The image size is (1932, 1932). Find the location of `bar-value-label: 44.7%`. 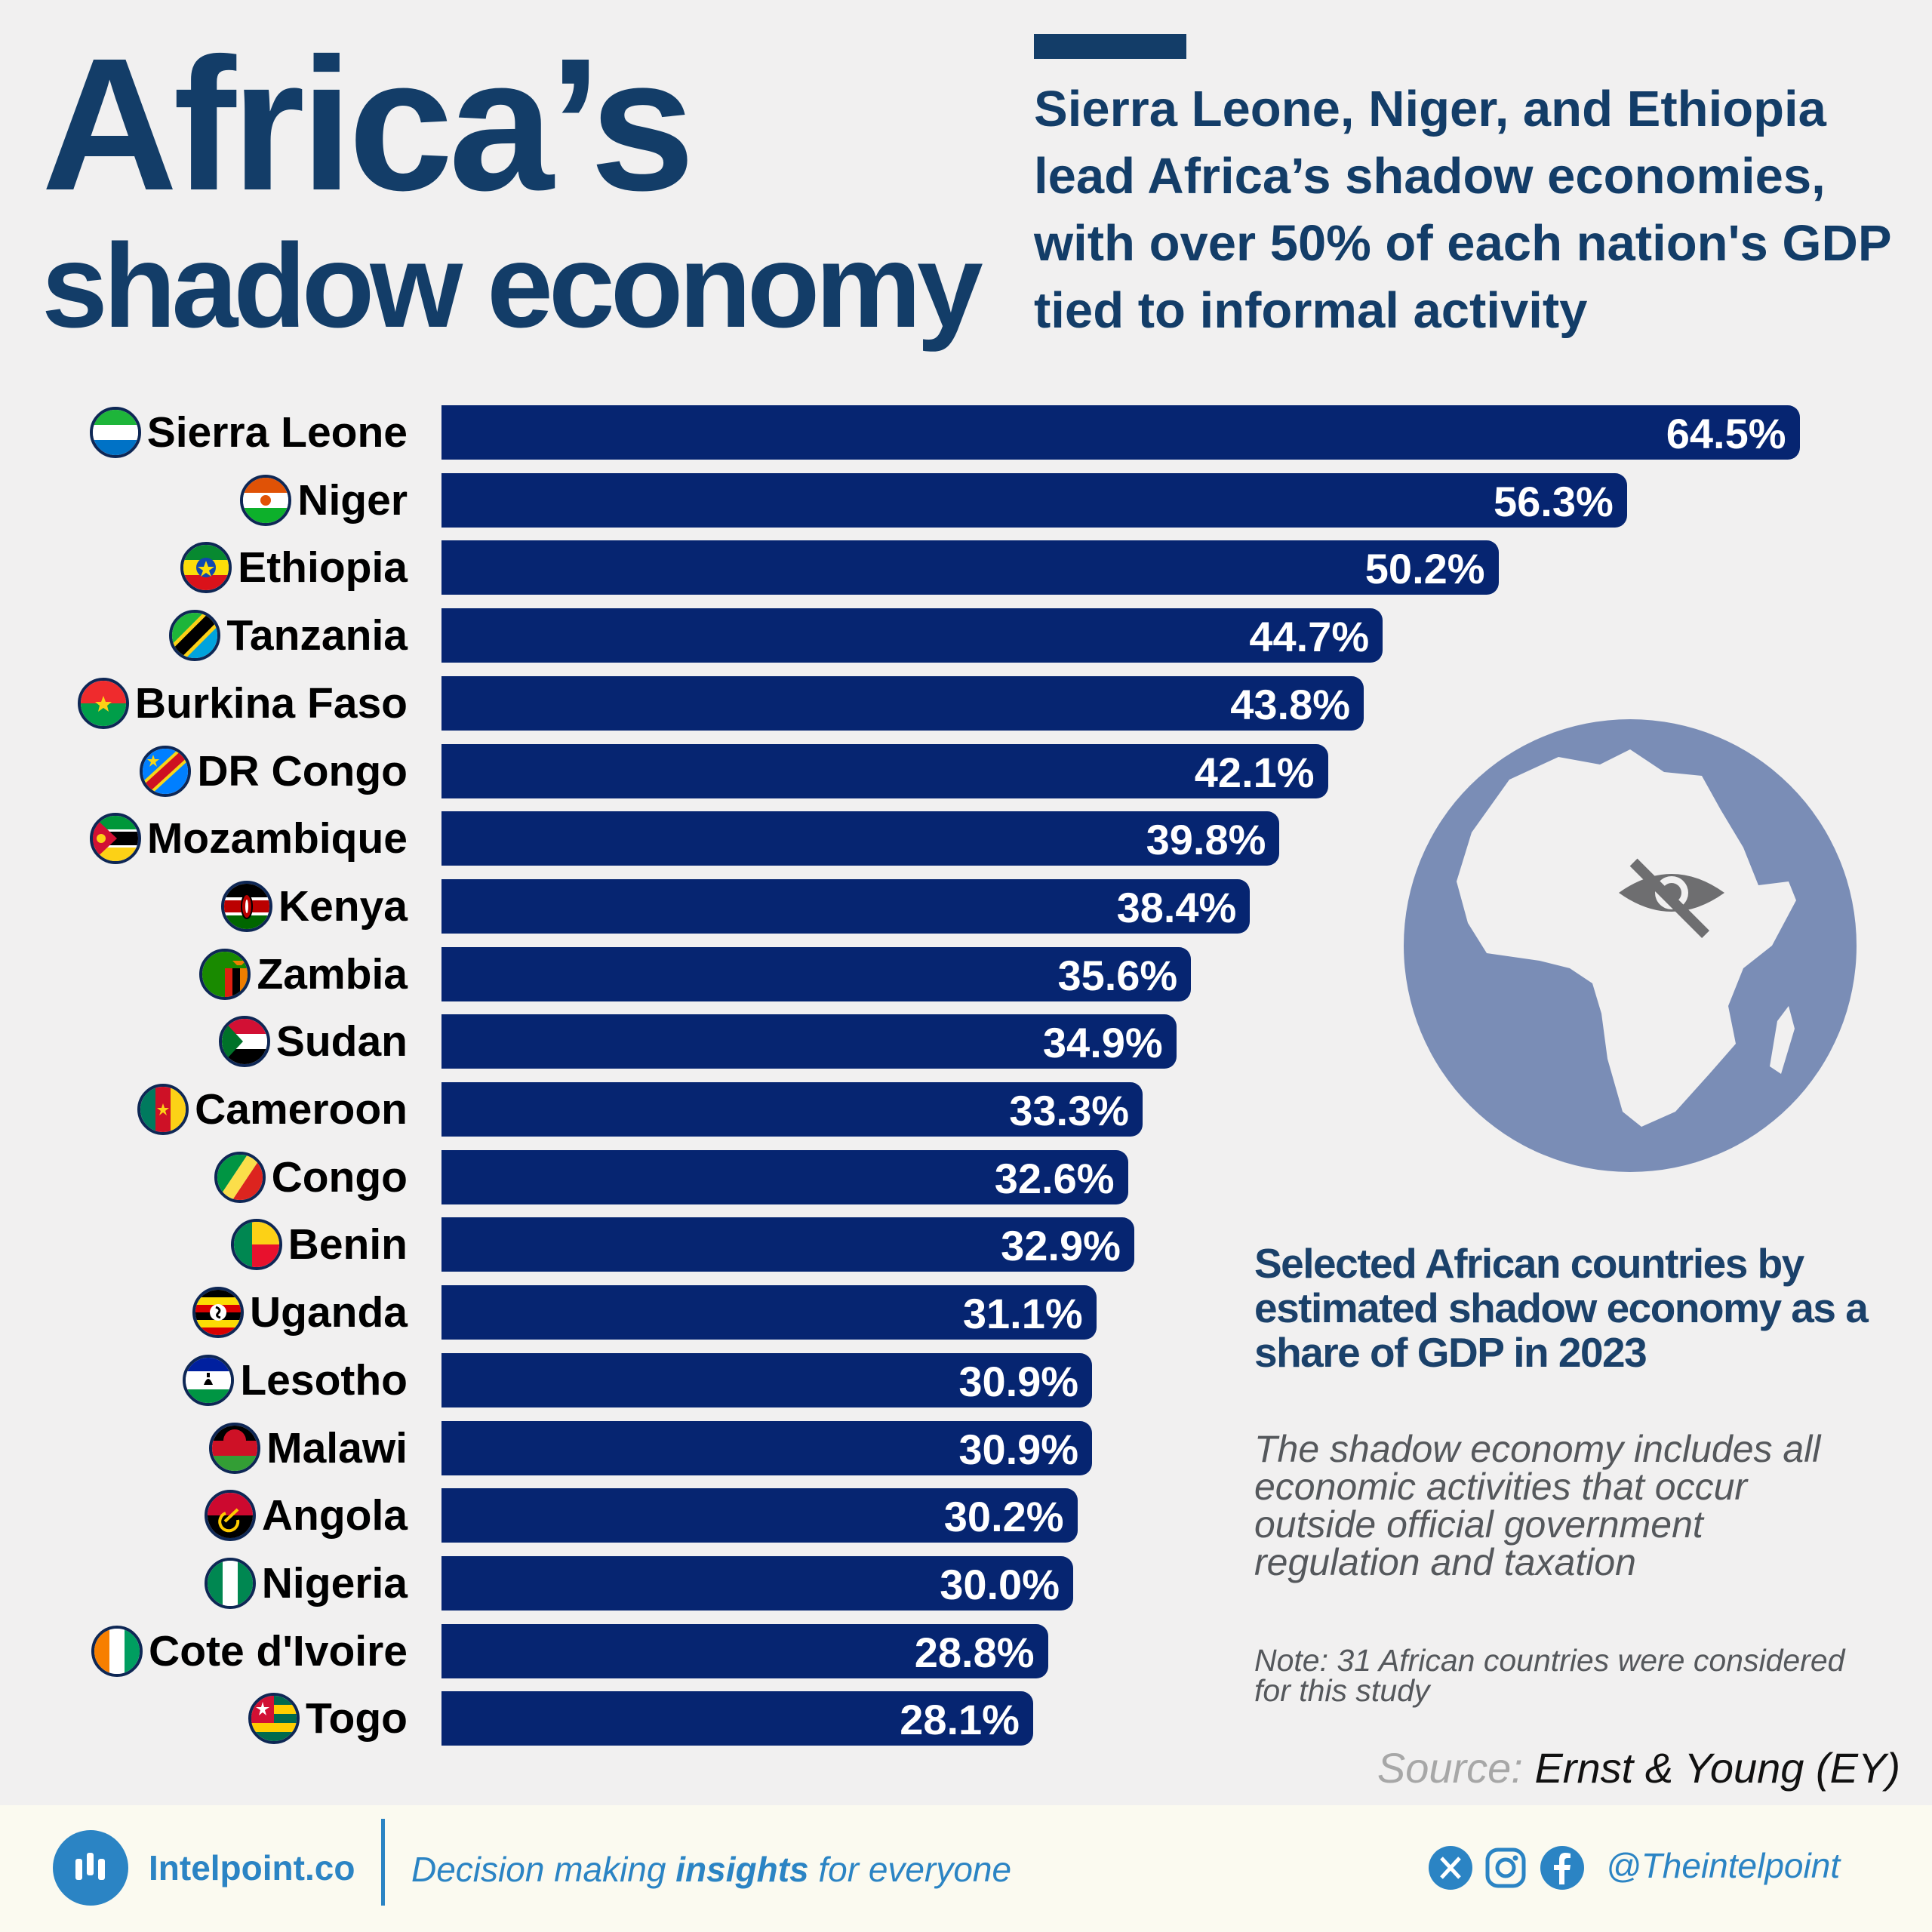

bar-value-label: 44.7% is located at coordinates (1309, 637).